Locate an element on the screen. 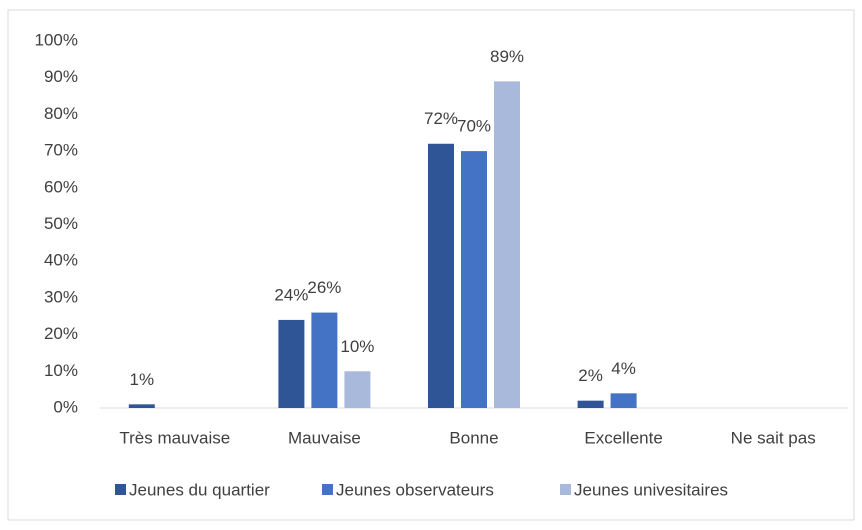  x-tick-label: Très mauvaise is located at coordinates (174, 437).